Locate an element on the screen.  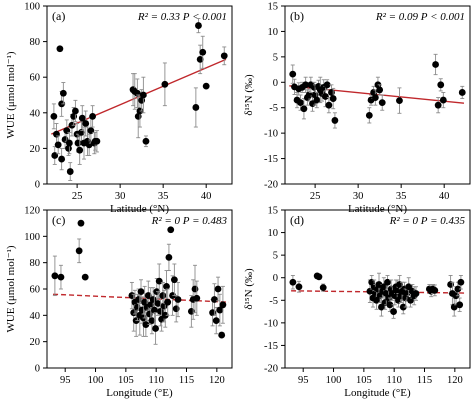
x-tick-label: 95 is located at coordinates (303, 380).